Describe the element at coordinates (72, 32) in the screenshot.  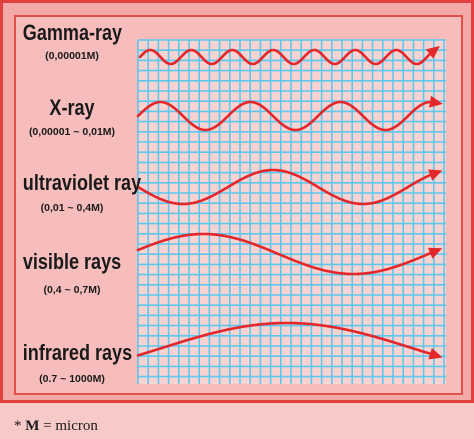
I see `label-gamma-ray-name: Gamma-ray` at that location.